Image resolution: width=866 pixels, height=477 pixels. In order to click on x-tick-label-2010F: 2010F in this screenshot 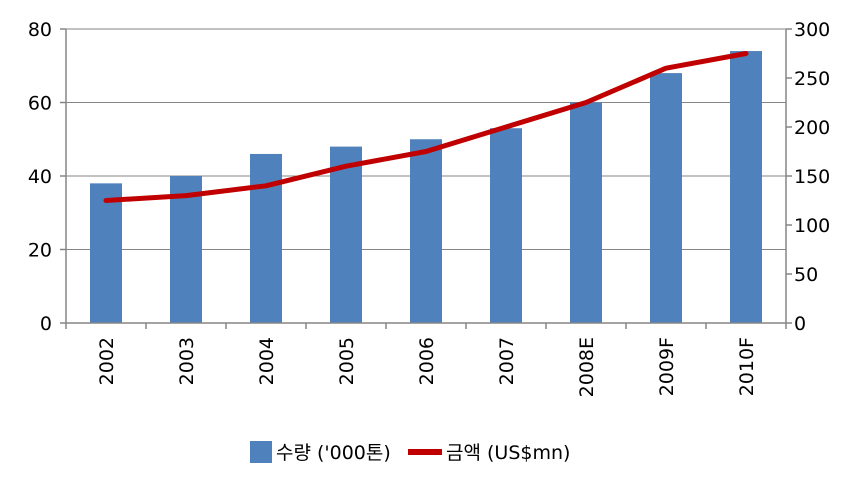, I will do `click(747, 366)`.